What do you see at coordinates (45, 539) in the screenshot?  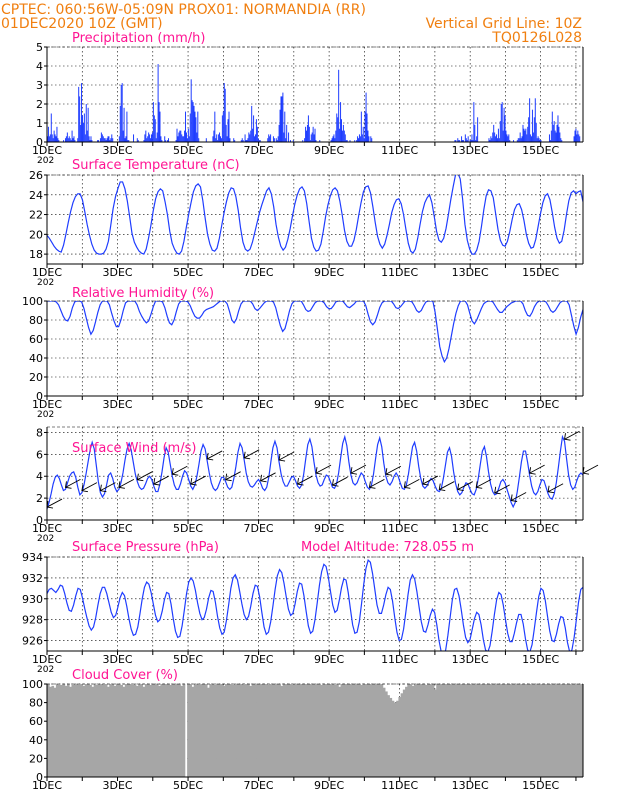 I see `x-year-fragment: 202` at bounding box center [45, 539].